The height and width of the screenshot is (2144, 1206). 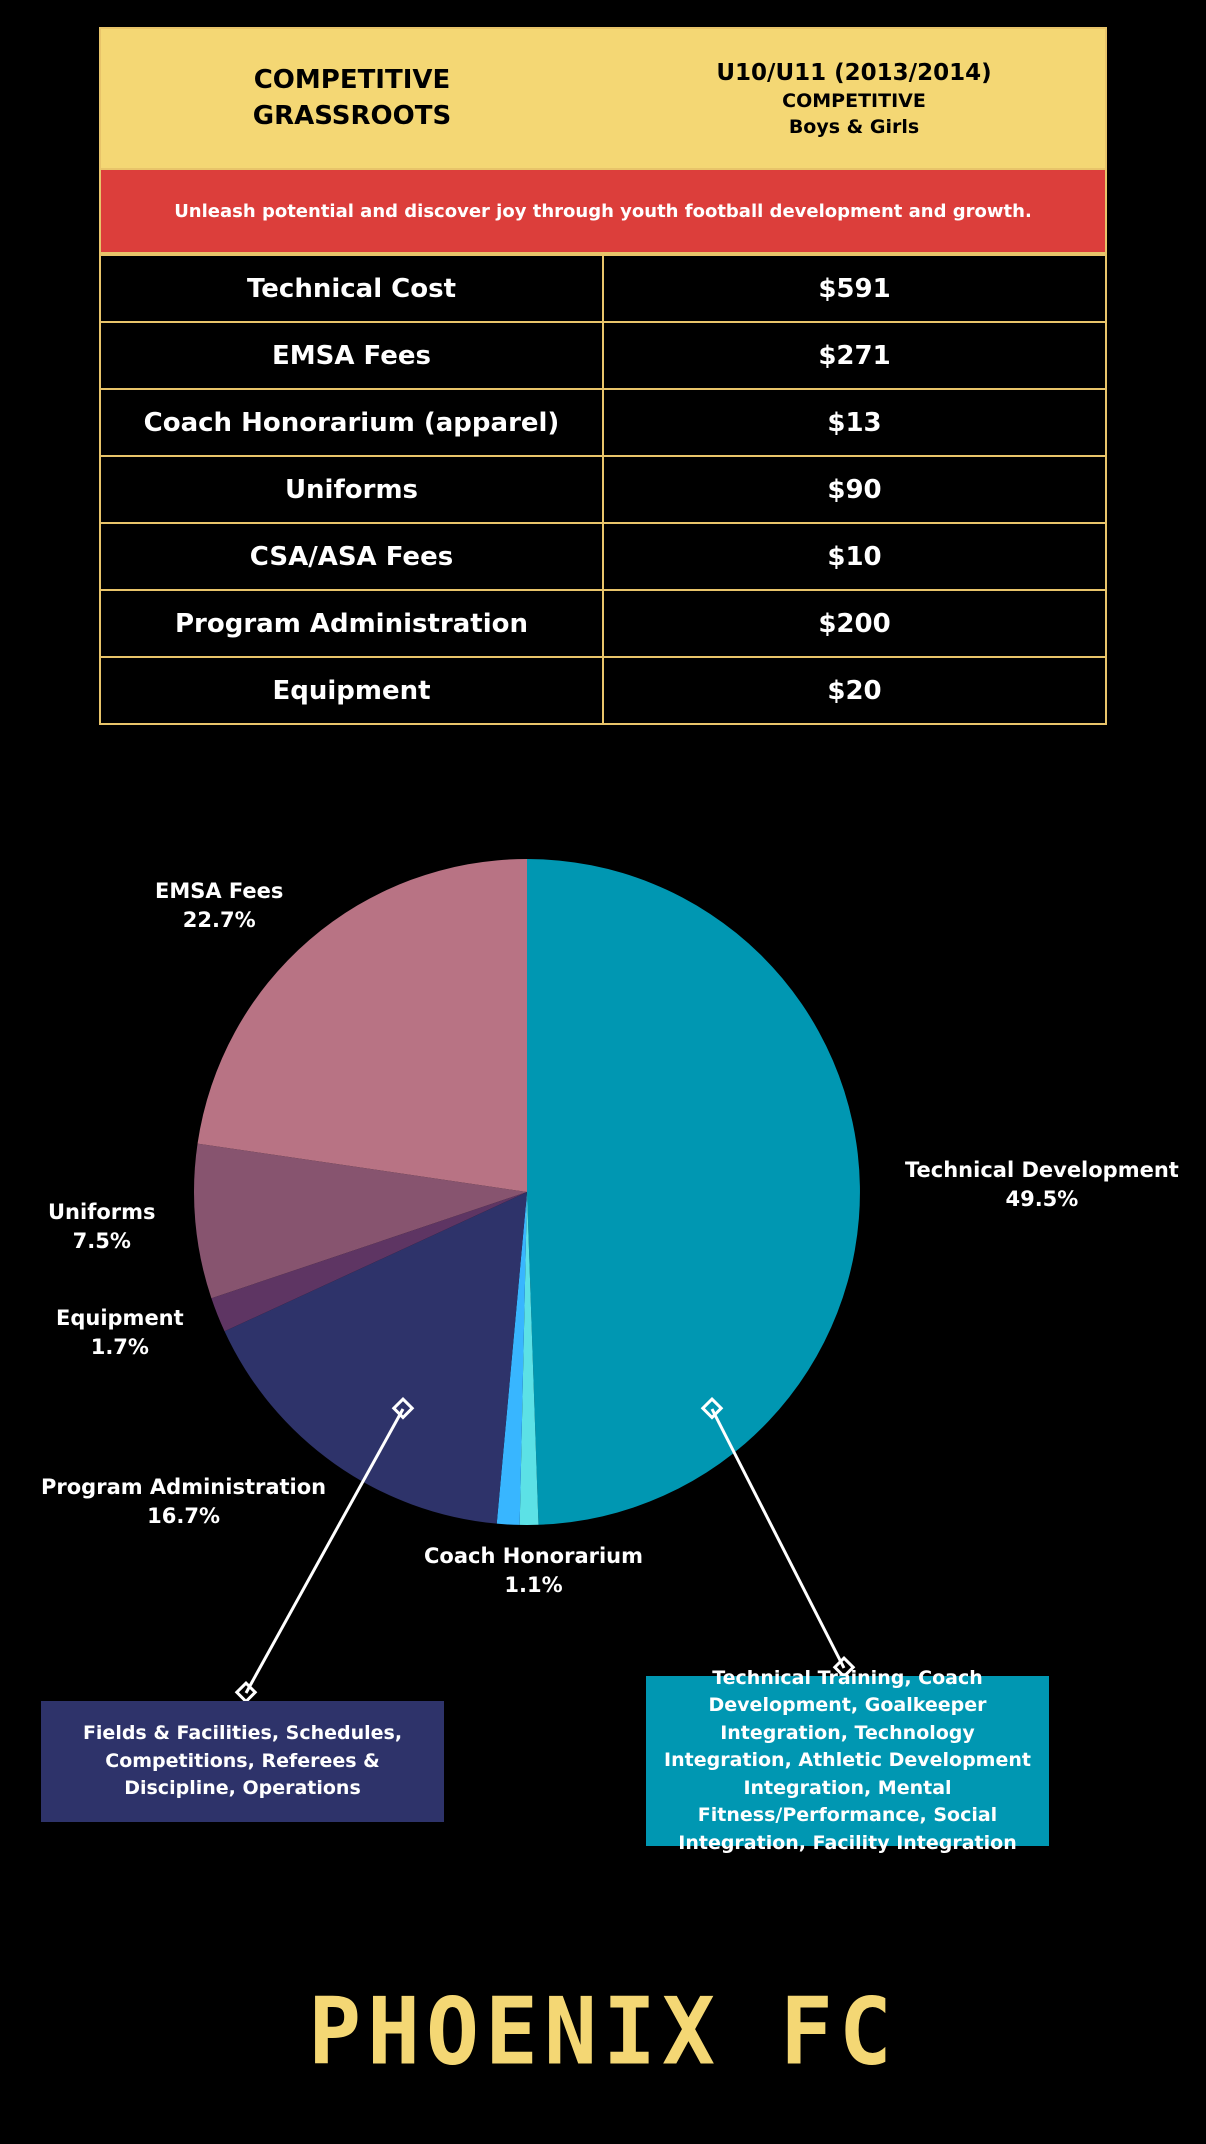 I want to click on tech-connector-end-marker, so click(x=844, y=1667).